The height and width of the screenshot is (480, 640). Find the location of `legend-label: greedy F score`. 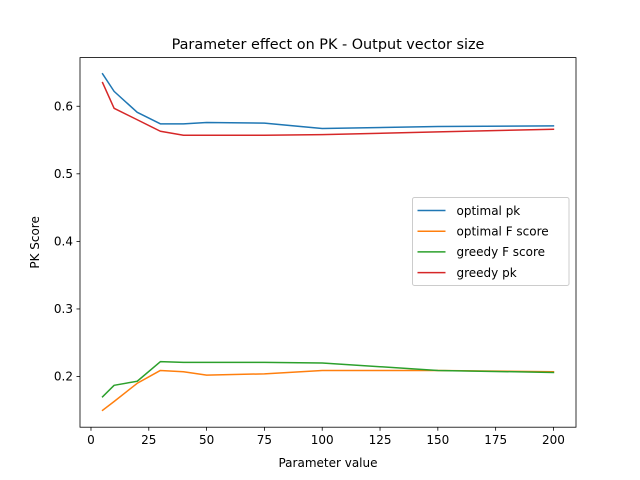

legend-label: greedy F score is located at coordinates (501, 252).